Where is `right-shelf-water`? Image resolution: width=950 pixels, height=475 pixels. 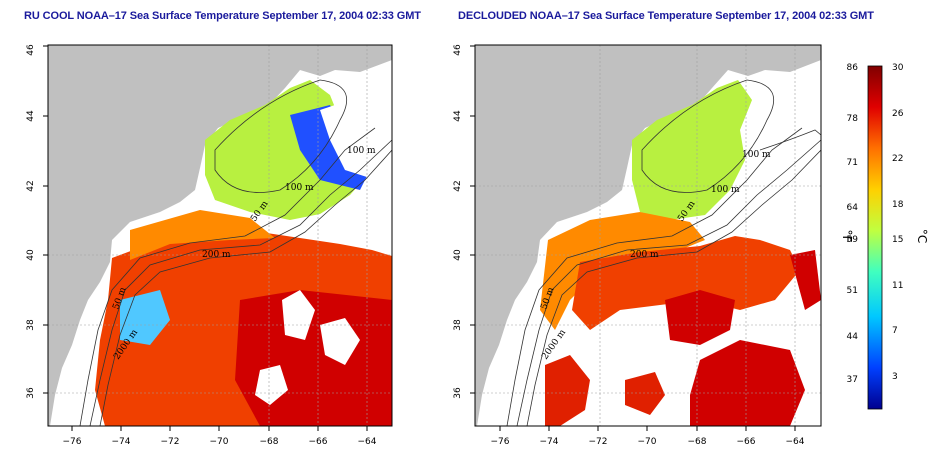 right-shelf-water is located at coordinates (622, 271).